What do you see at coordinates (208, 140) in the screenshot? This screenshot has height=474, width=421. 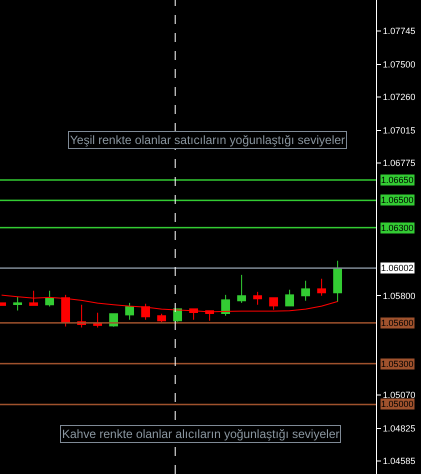 I see `annotation: Yeşil renkte olanlar satıcıların yoğunlaştığı seviyeler` at bounding box center [208, 140].